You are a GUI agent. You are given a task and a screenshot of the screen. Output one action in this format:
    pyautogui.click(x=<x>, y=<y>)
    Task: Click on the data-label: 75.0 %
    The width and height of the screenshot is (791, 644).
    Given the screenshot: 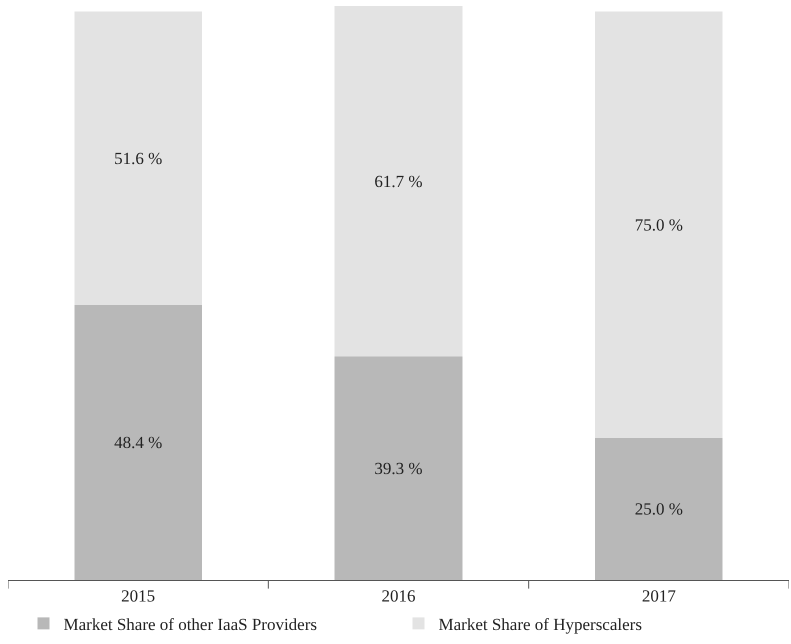 What is the action you would take?
    pyautogui.click(x=658, y=224)
    